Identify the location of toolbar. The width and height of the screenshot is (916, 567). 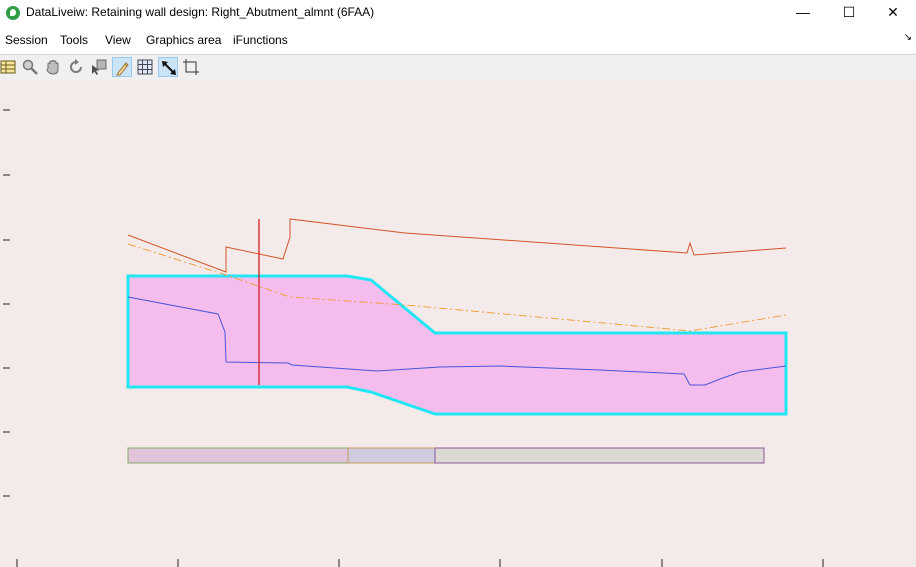
(458, 68).